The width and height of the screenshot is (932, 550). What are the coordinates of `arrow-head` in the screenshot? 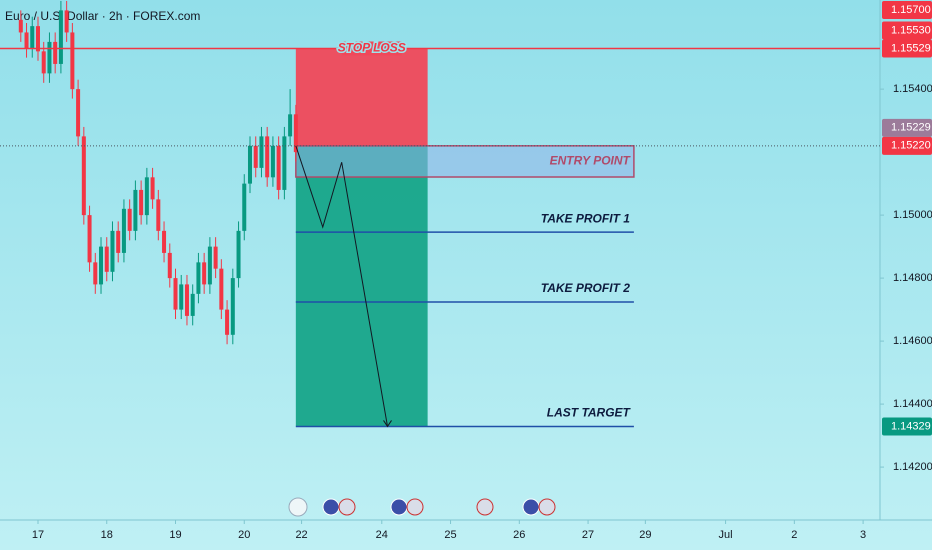 It's located at (387, 424).